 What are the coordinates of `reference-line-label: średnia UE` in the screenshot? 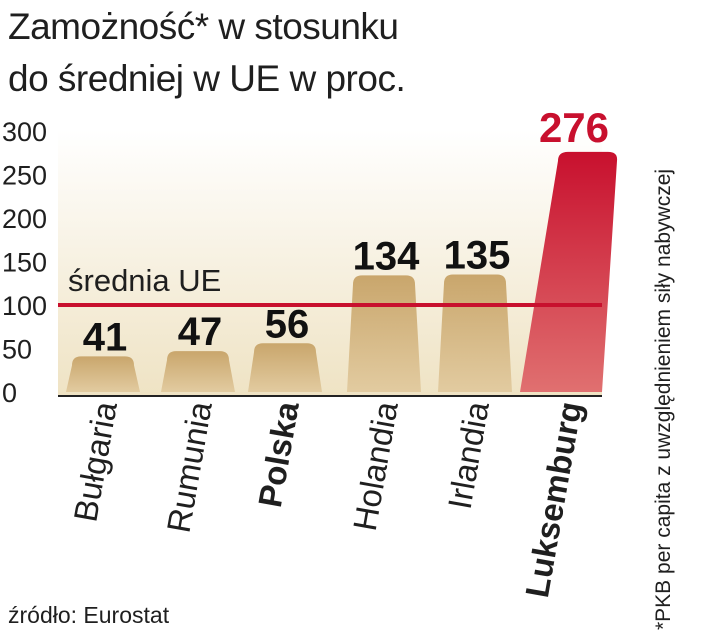 It's located at (144, 280).